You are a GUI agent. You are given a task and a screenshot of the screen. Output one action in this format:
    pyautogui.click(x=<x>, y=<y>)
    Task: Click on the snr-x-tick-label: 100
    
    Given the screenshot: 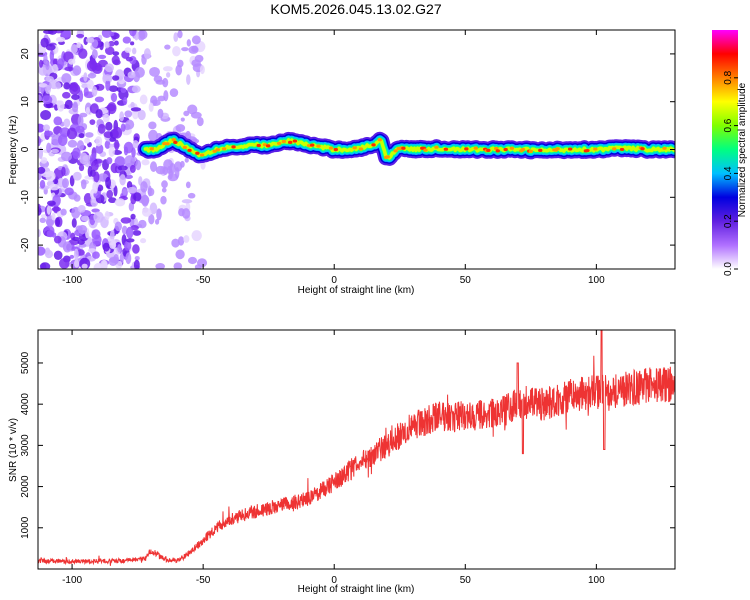 What is the action you would take?
    pyautogui.click(x=596, y=580)
    